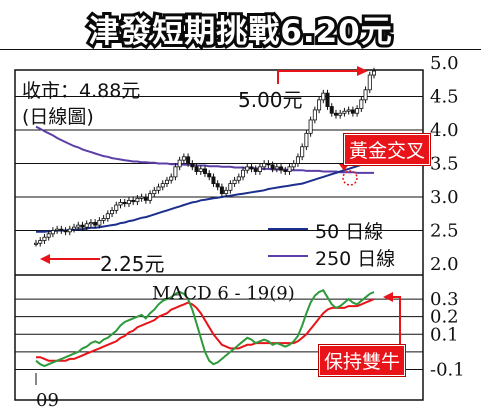 Image resolution: width=481 pixels, height=420 pixels. What do you see at coordinates (47, 400) in the screenshot?
I see `x-tick-label: 09` at bounding box center [47, 400].